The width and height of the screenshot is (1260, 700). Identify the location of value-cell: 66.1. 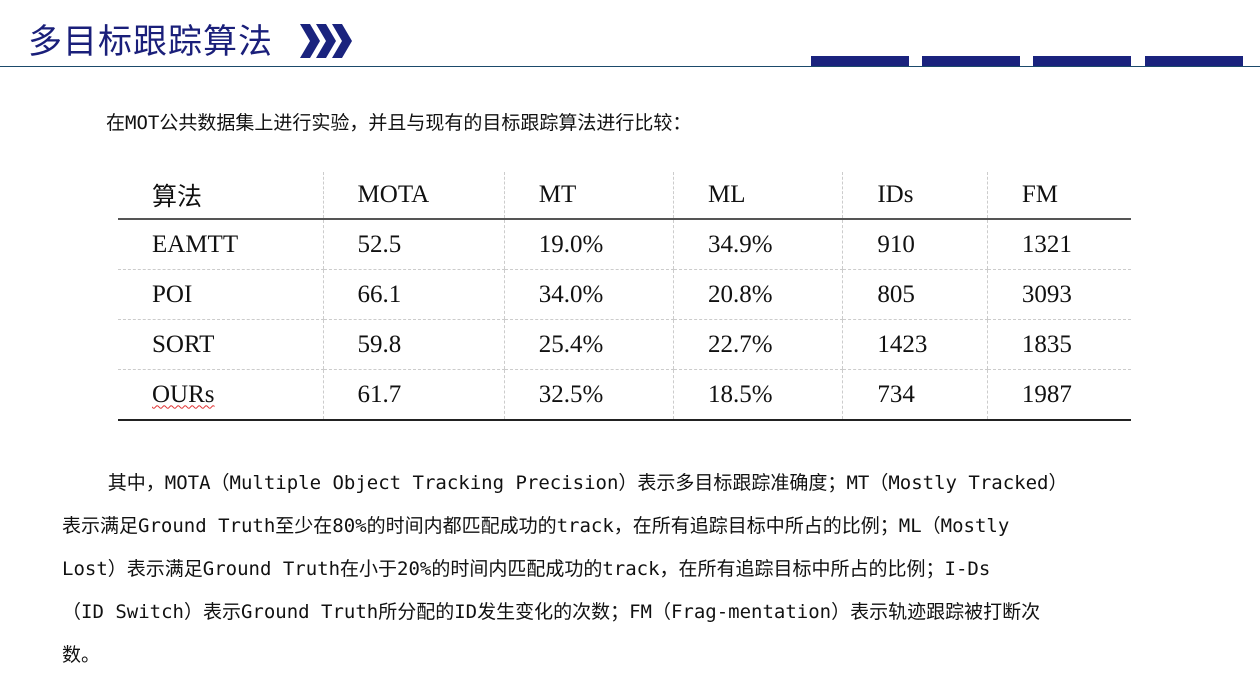
(413, 294).